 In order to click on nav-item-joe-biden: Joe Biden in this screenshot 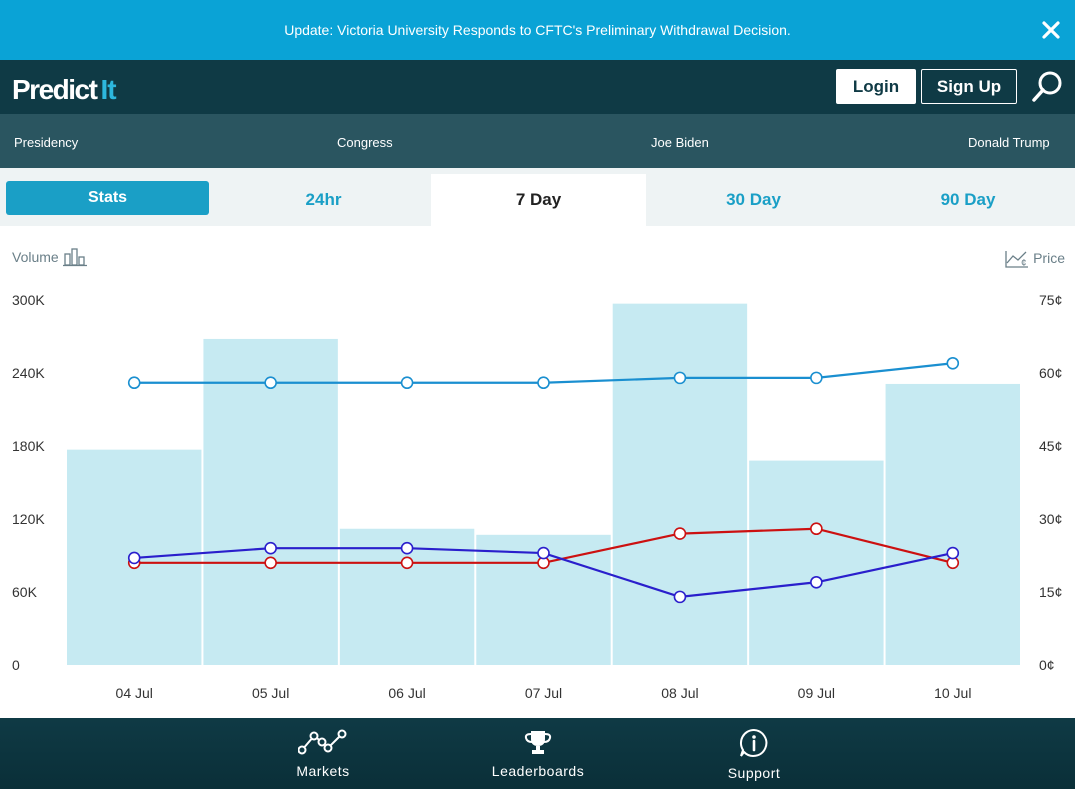, I will do `click(680, 142)`.